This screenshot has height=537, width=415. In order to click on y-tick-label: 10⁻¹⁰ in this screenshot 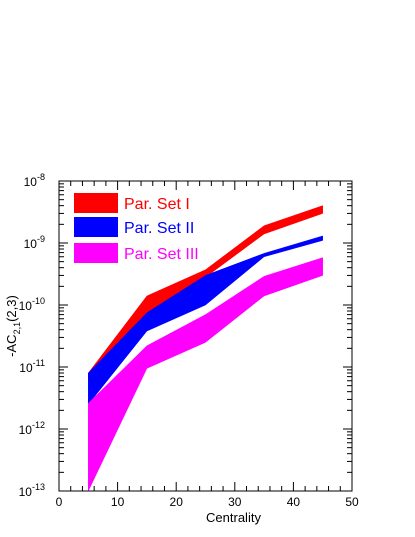, I will do `click(32, 304)`.